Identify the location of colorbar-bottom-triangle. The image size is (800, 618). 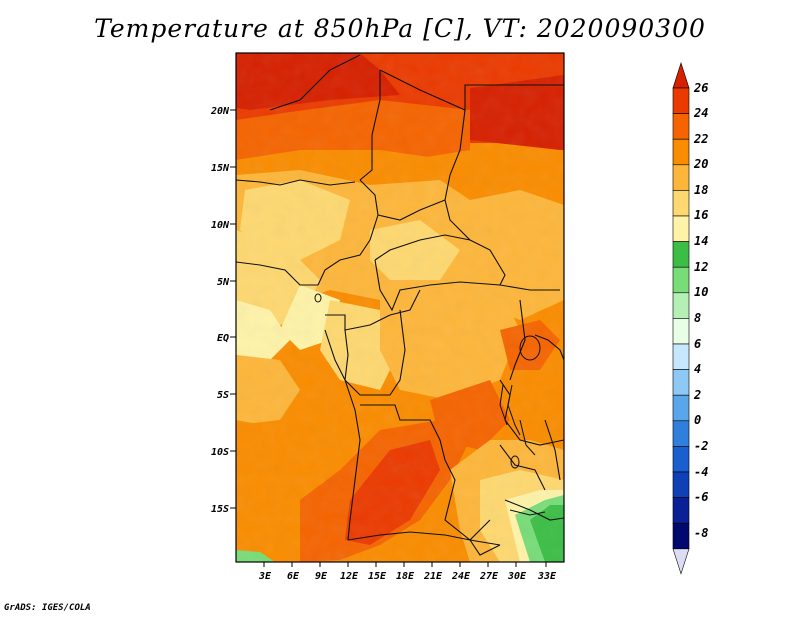
(681, 561).